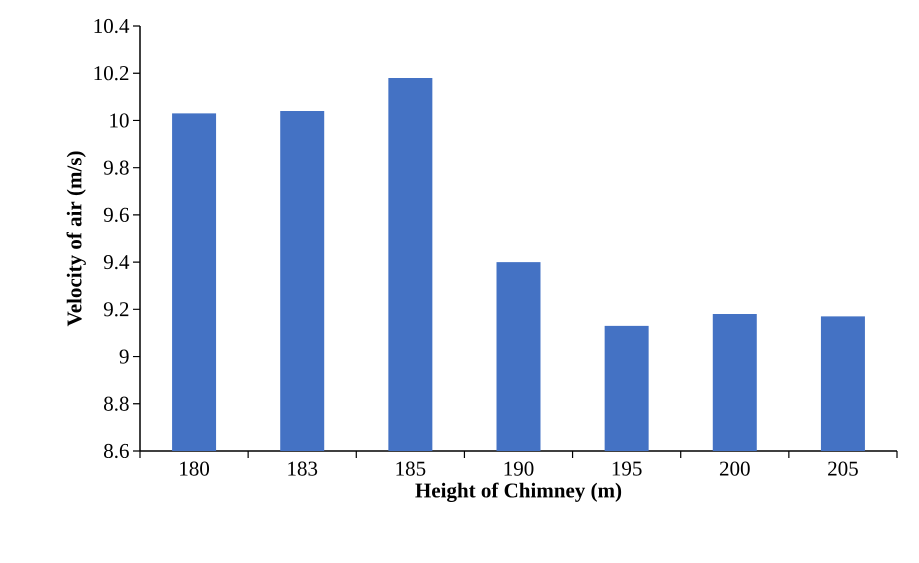  Describe the element at coordinates (119, 120) in the screenshot. I see `y-tick-label: 10` at that location.